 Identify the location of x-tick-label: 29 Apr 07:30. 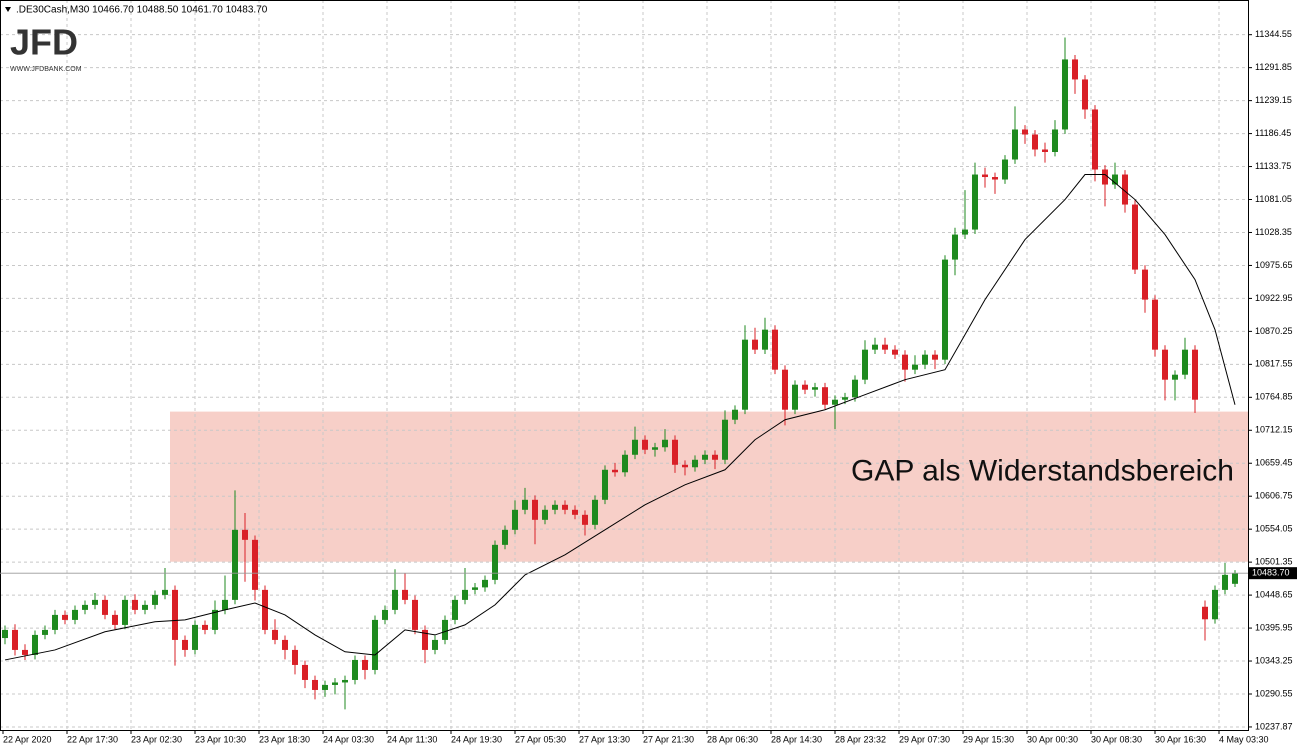
(924, 739).